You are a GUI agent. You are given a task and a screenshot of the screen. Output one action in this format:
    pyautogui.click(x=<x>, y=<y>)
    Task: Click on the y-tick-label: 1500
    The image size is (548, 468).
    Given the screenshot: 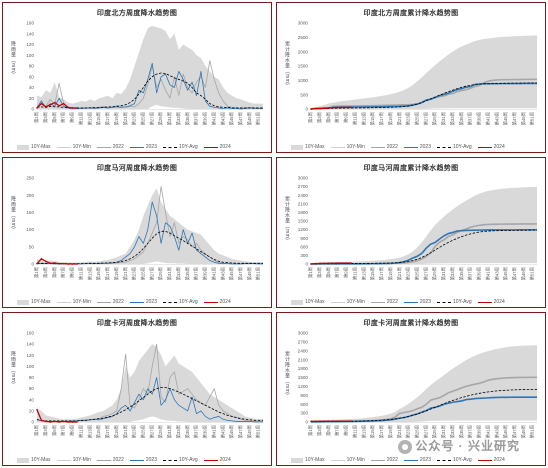 What is the action you would take?
    pyautogui.click(x=303, y=377)
    